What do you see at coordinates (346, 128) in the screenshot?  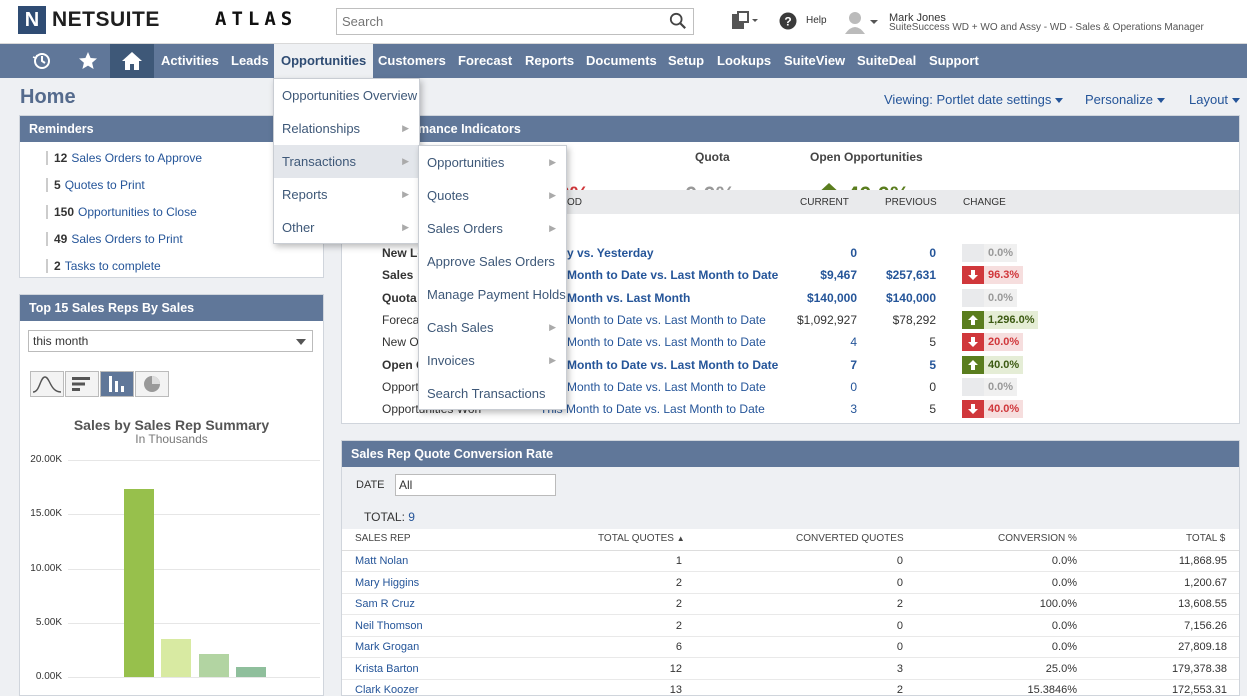 I see `menu-item-relationships: Relationships ▶` at bounding box center [346, 128].